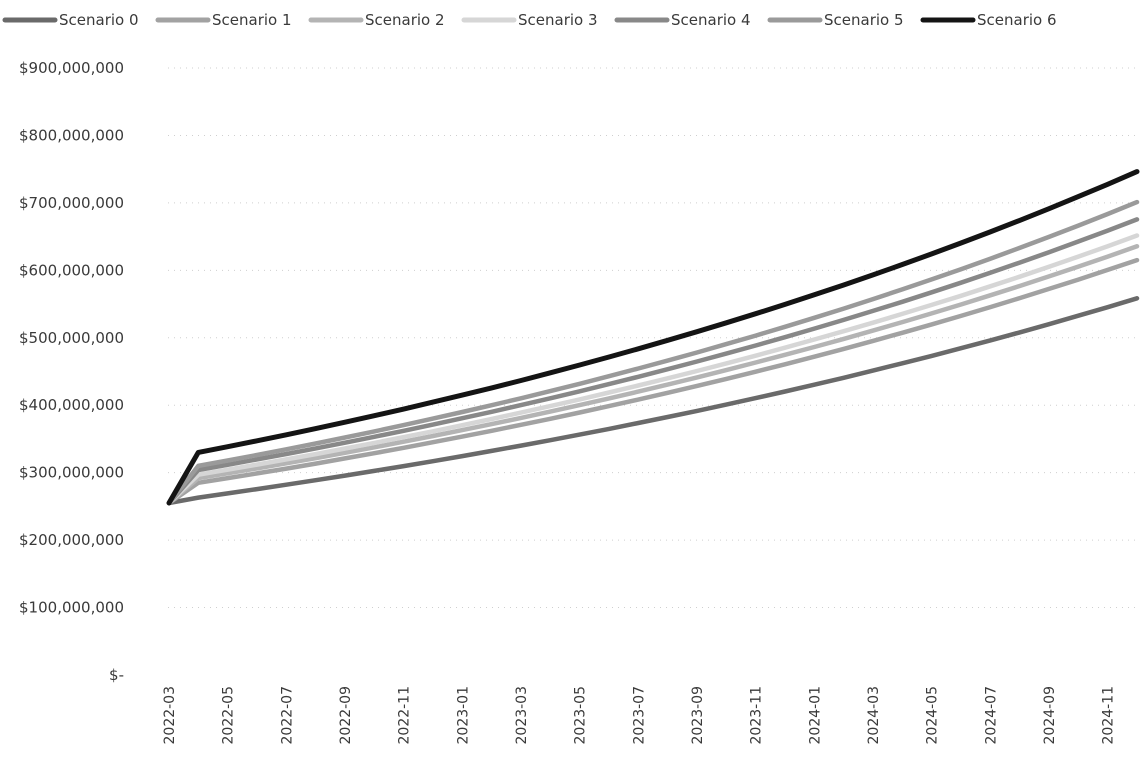  I want to click on x-tick-label: 2024-03, so click(874, 715).